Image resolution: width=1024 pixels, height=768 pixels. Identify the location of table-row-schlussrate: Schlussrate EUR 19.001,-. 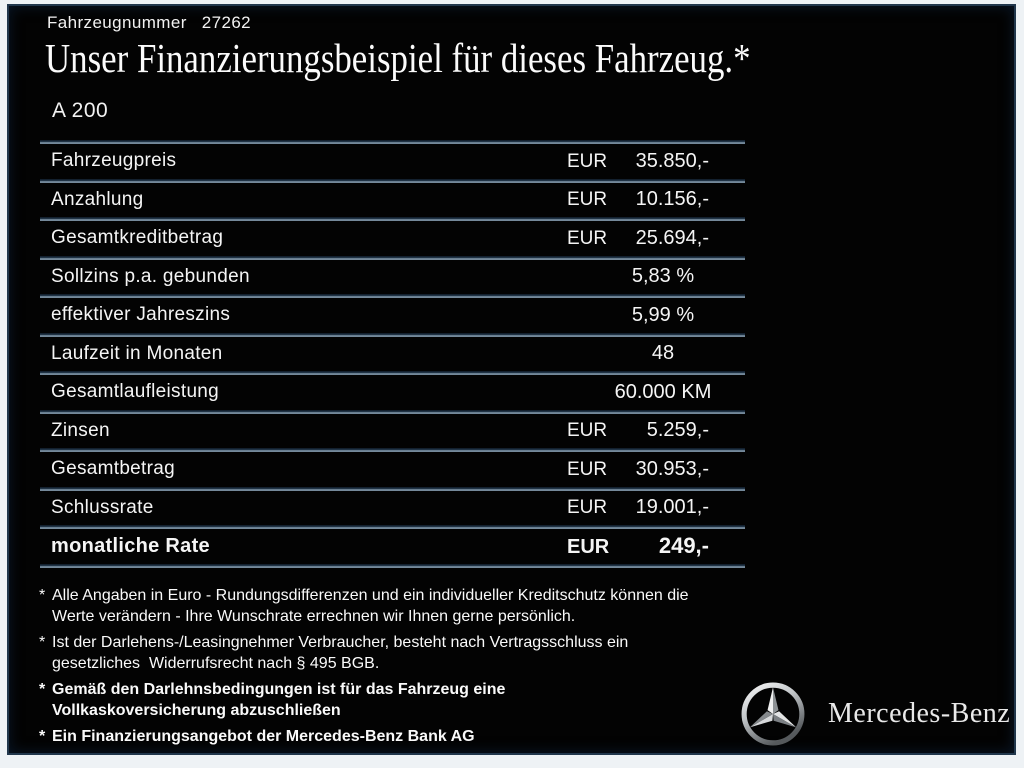
(392, 508).